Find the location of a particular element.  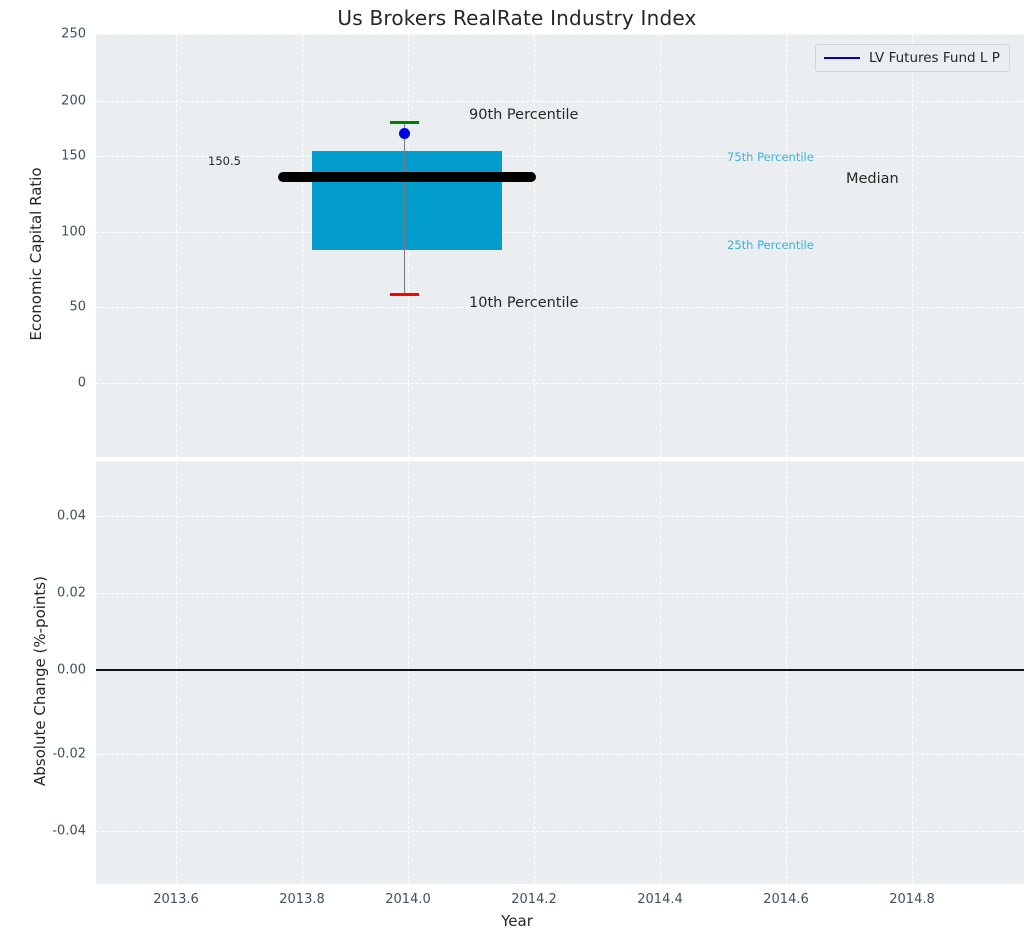

interquartile-box is located at coordinates (407, 200).